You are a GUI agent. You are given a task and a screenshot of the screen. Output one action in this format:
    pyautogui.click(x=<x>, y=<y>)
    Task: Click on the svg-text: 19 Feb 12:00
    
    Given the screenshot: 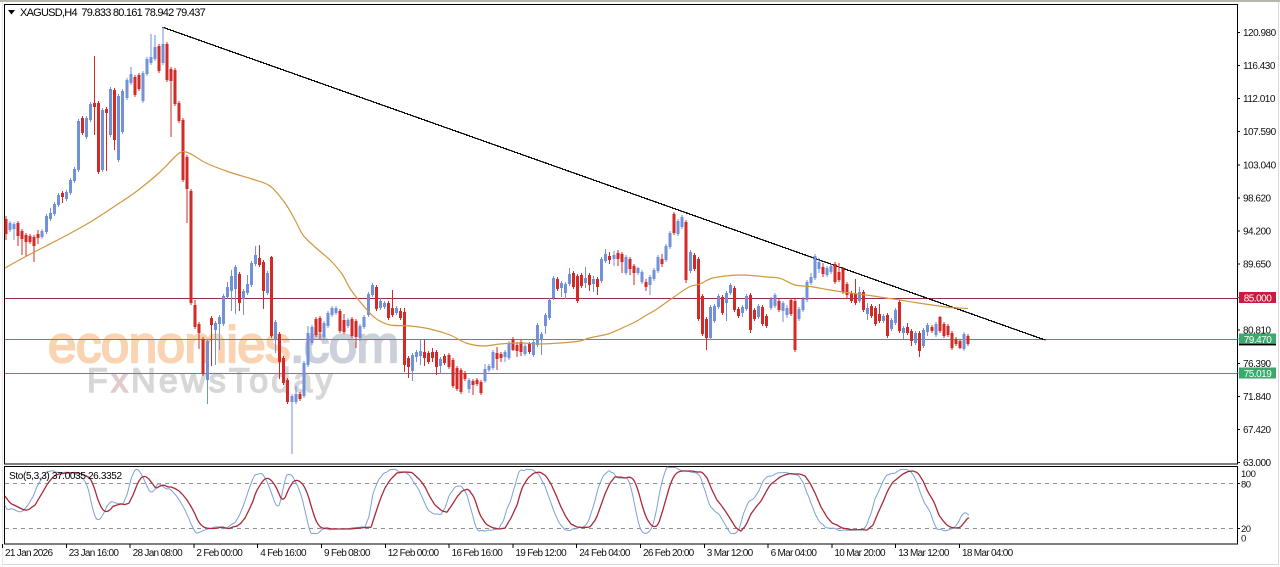 What is the action you would take?
    pyautogui.click(x=541, y=553)
    